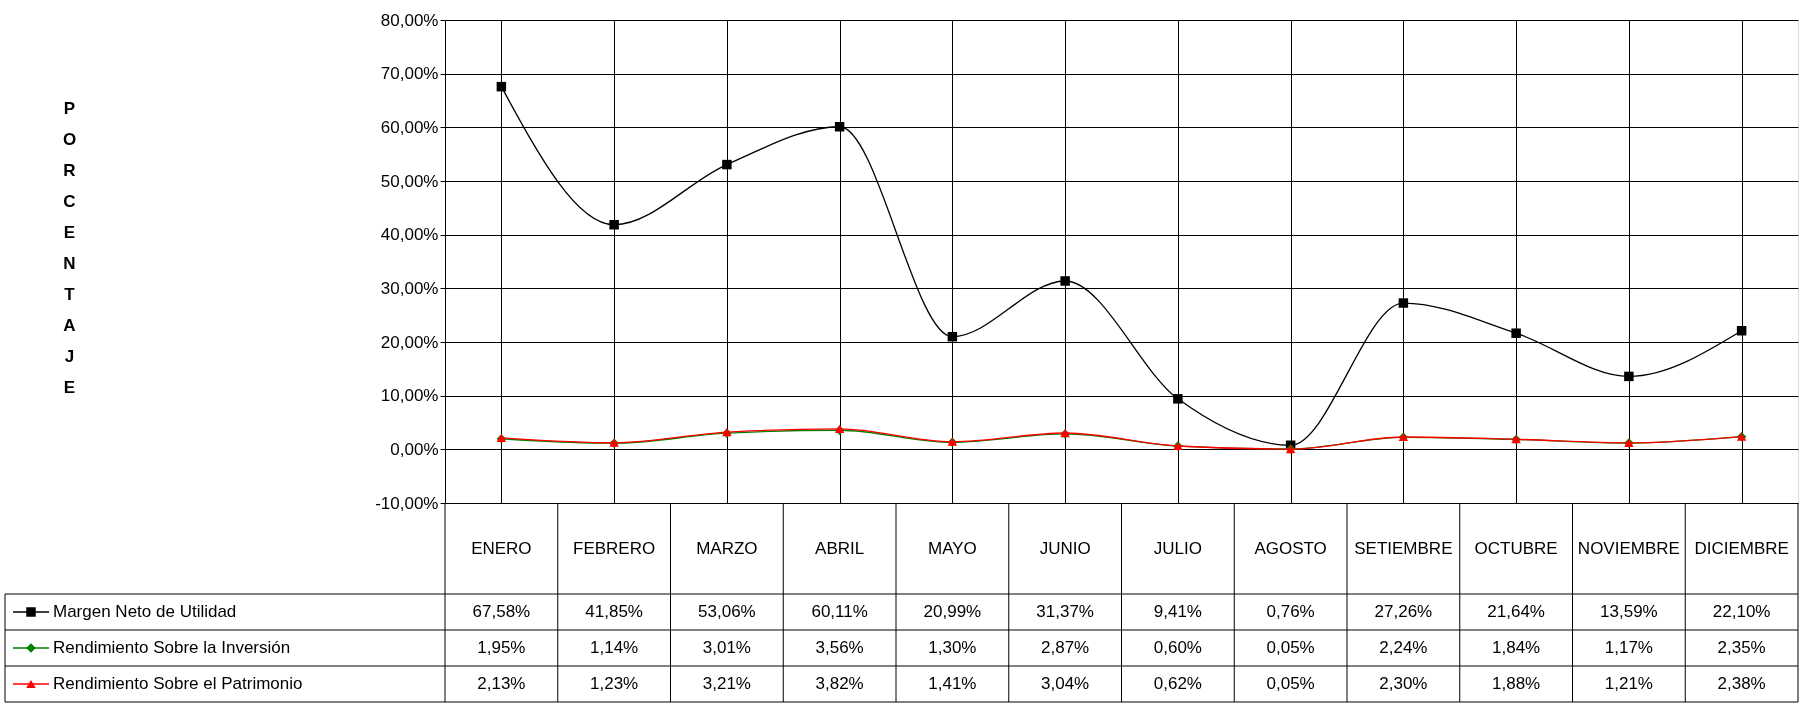 The height and width of the screenshot is (705, 1813). Describe the element at coordinates (1177, 611) in the screenshot. I see `data-label: 9,41%` at that location.